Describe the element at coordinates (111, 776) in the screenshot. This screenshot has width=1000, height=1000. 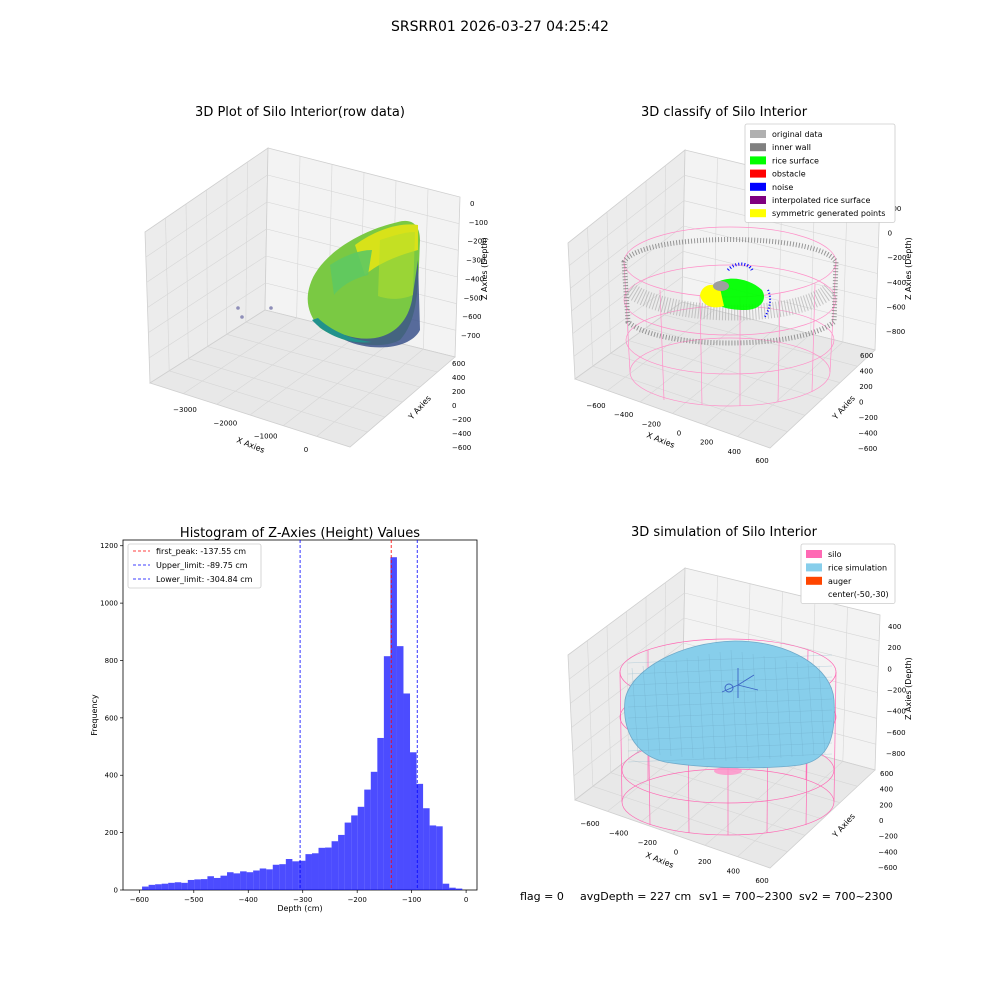
I see `histogram-y-tick-label: 400` at that location.